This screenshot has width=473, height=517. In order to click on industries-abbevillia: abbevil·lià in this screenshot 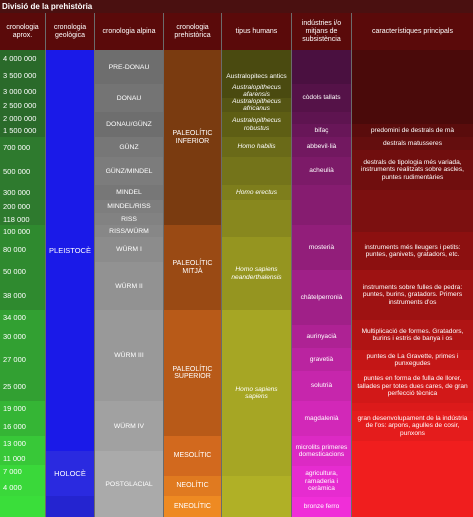, I will do `click(321, 147)`.